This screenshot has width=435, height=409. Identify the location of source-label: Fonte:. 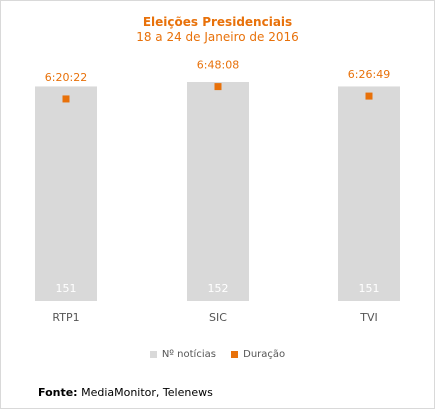
(58, 392).